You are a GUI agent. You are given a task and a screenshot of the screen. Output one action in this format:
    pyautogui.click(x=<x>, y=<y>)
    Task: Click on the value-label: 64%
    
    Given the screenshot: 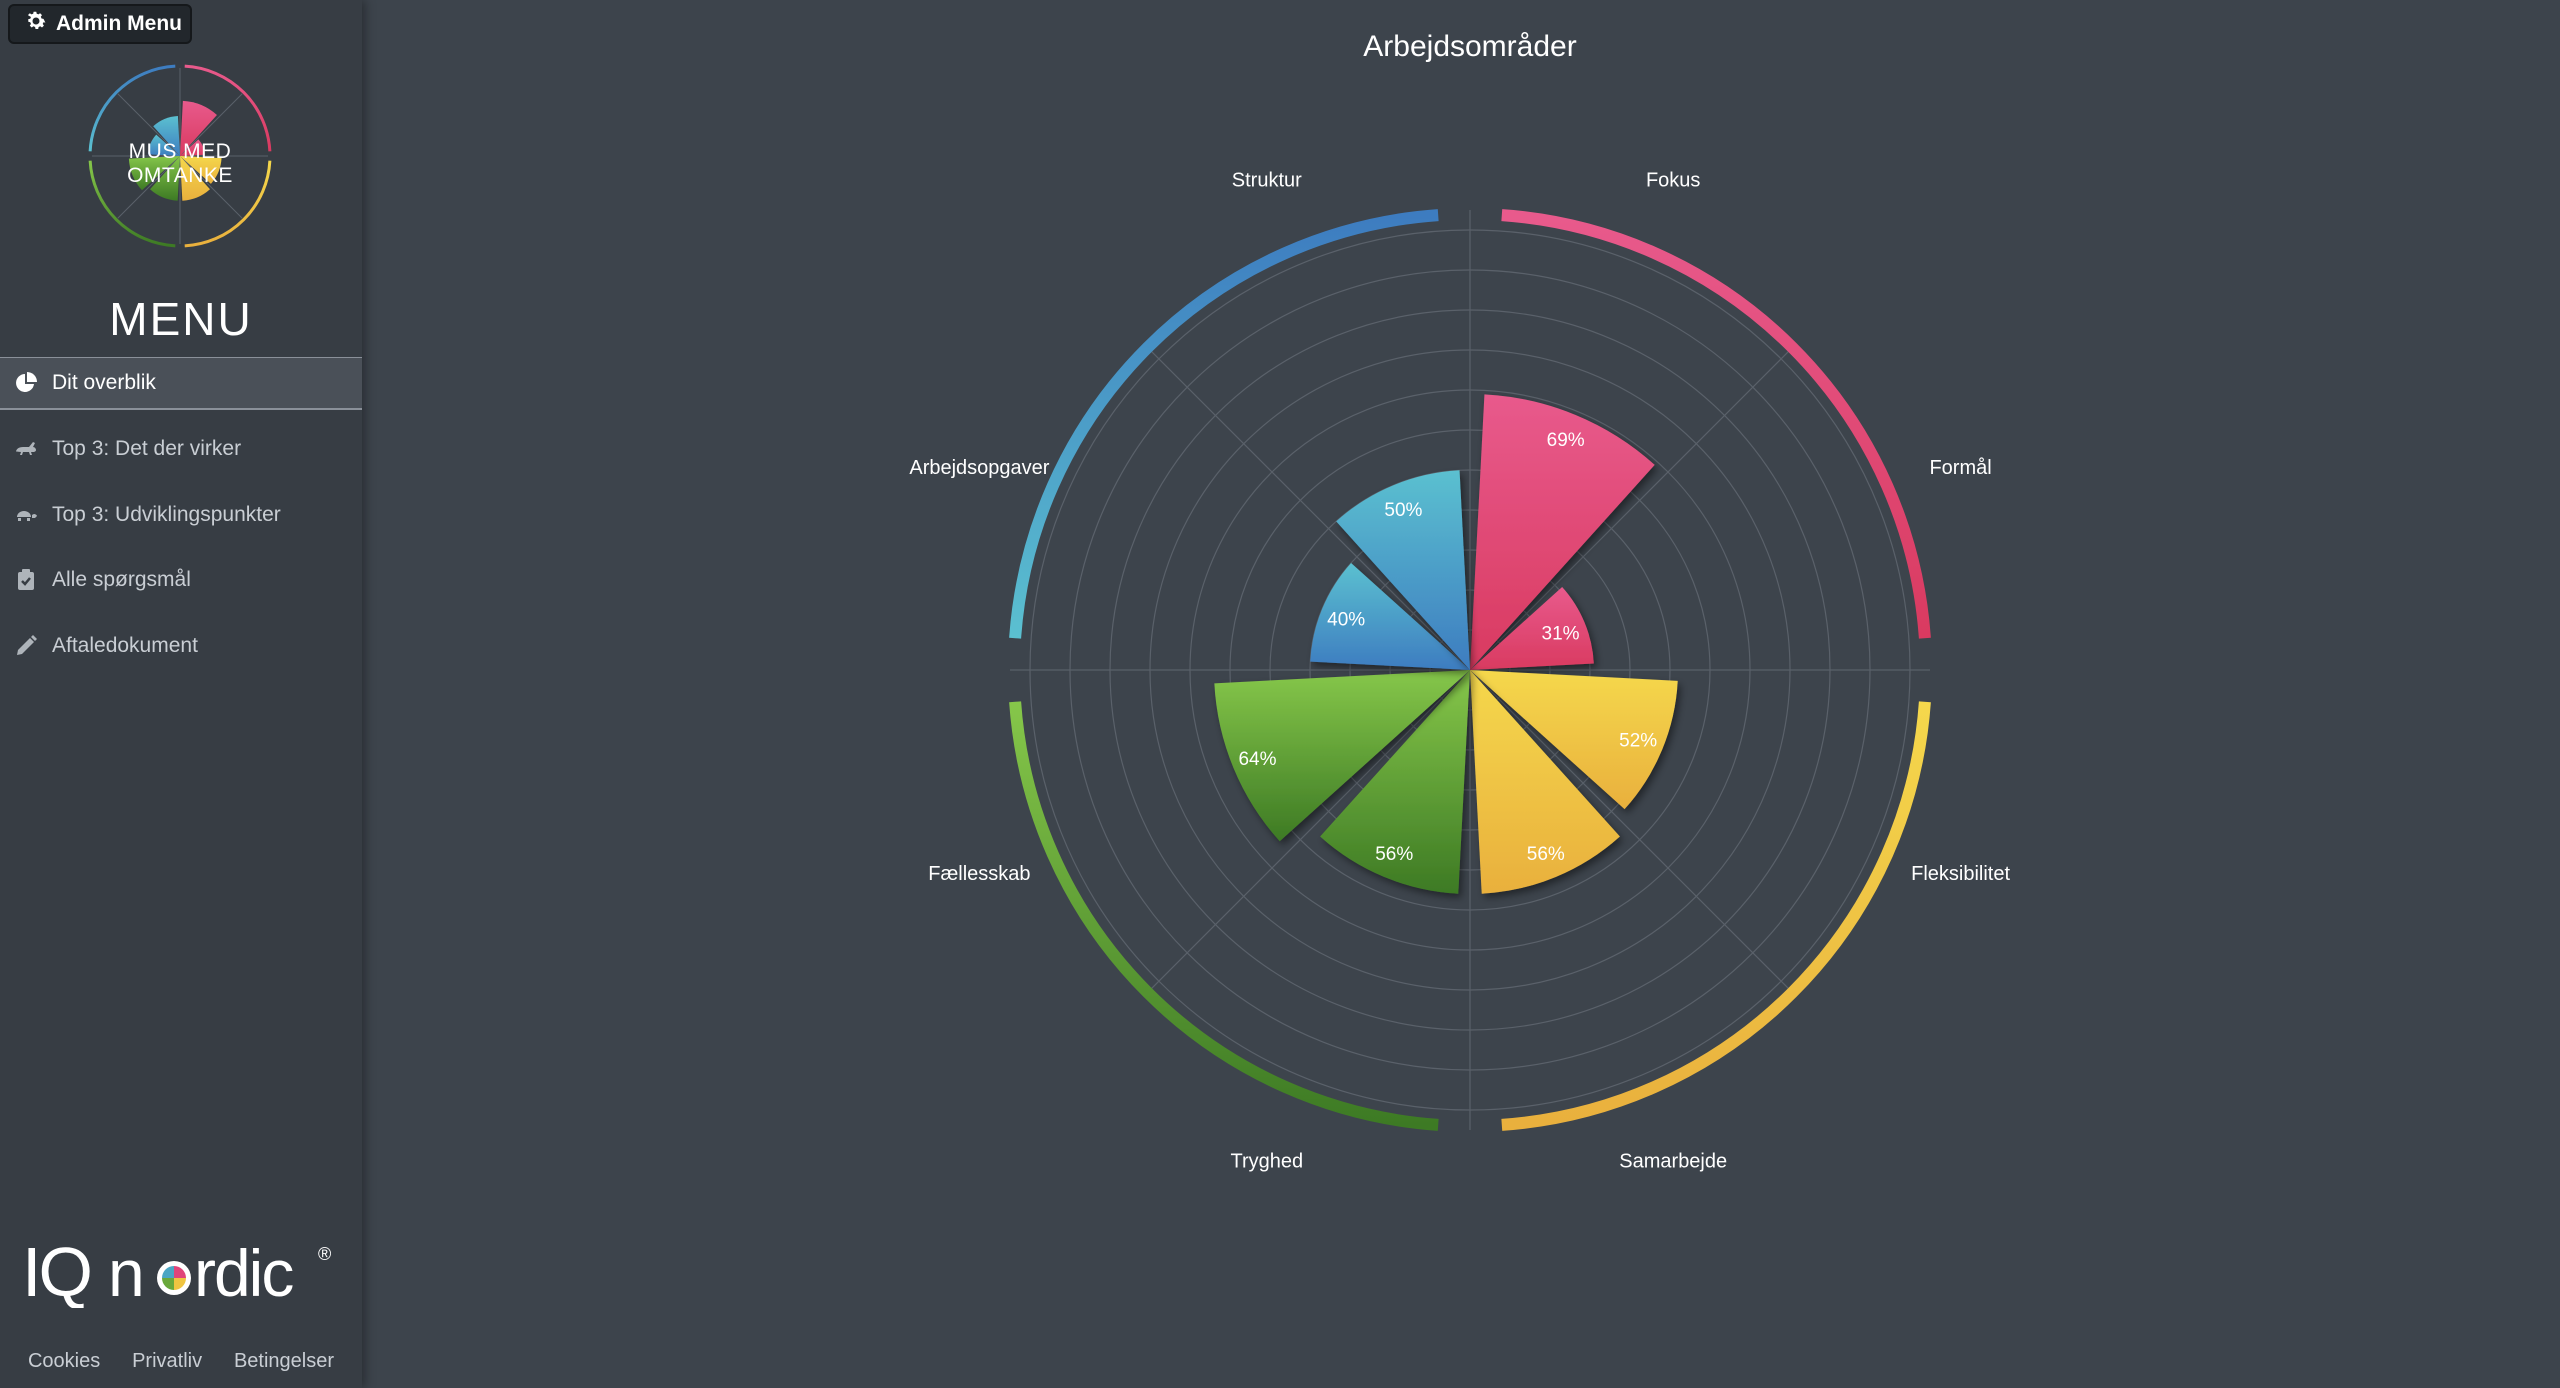 What is the action you would take?
    pyautogui.click(x=1257, y=759)
    